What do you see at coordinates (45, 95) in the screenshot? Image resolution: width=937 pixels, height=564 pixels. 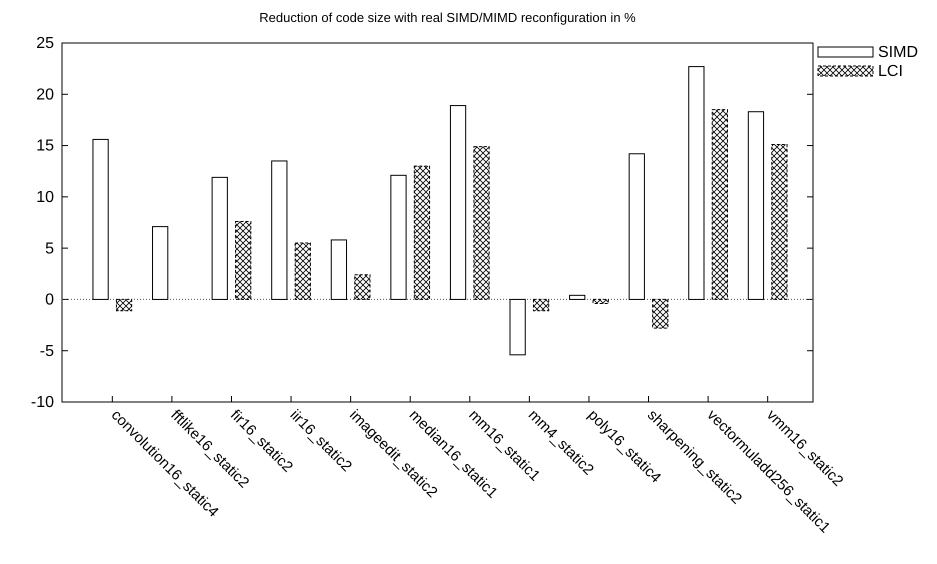 I see `y-tick-label: 20` at bounding box center [45, 95].